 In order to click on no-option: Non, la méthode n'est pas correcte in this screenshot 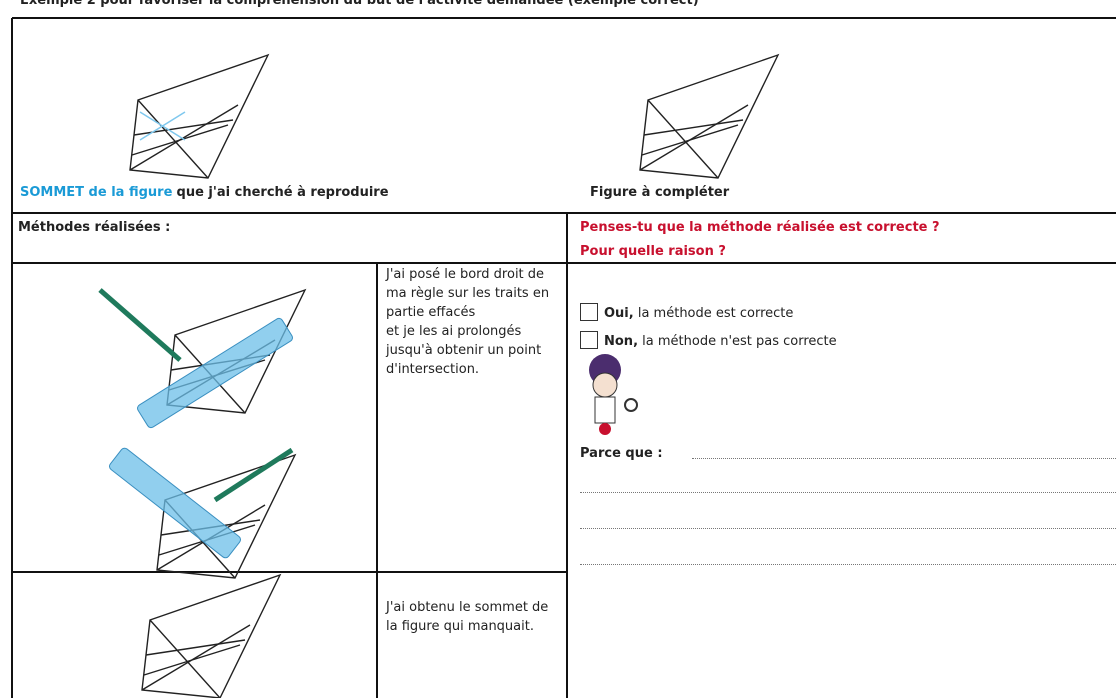, I will do `click(708, 341)`.